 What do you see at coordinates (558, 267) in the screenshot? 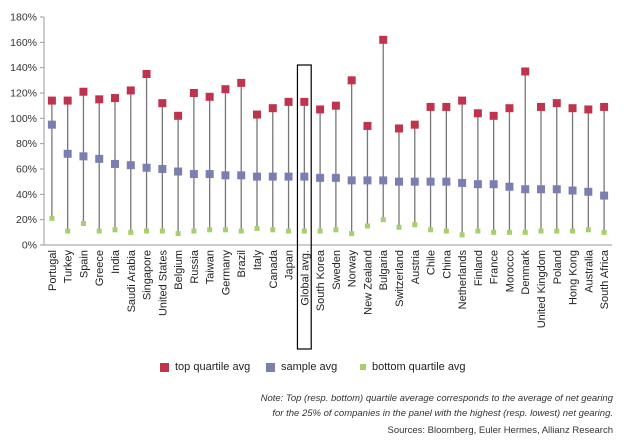
I see `x-category-label: Poland` at bounding box center [558, 267].